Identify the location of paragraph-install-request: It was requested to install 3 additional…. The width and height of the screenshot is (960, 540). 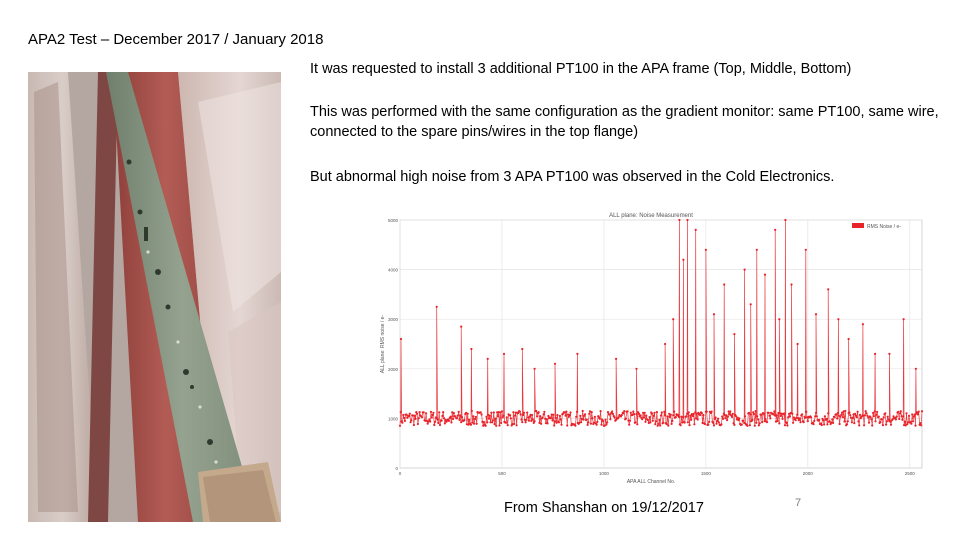
(581, 69).